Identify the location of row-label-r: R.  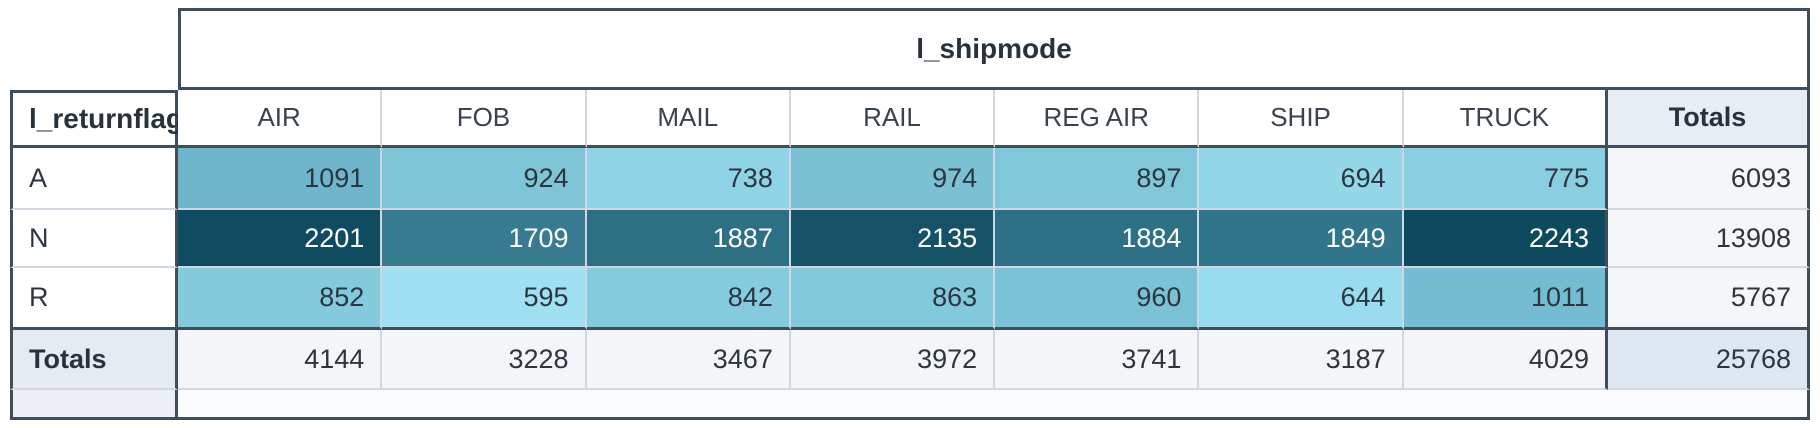
(94, 299).